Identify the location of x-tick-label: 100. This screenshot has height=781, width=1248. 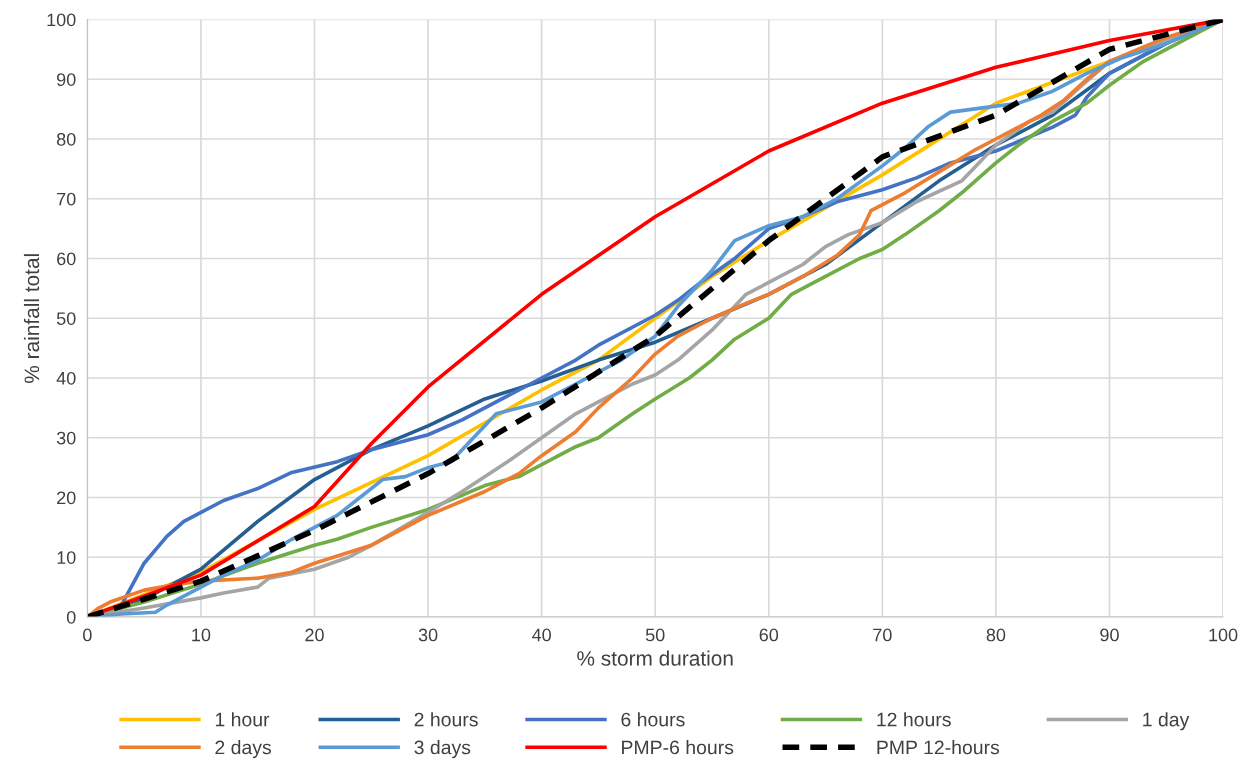
(1223, 635).